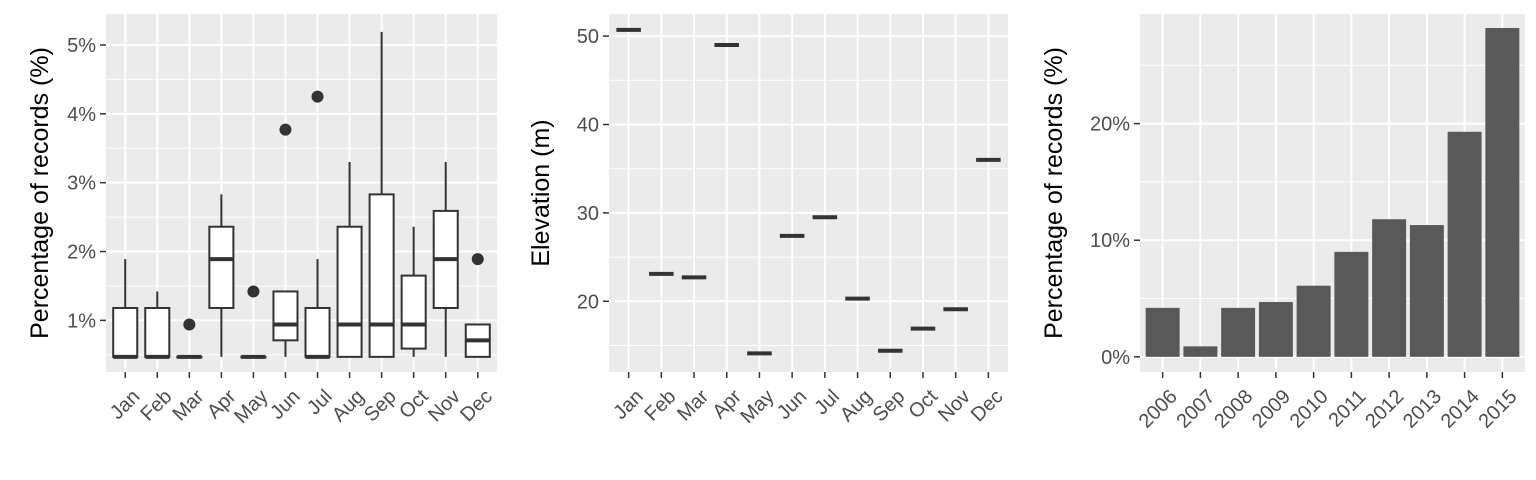 This screenshot has height=480, width=1536. I want to click on y-tick-label: 40, so click(588, 125).